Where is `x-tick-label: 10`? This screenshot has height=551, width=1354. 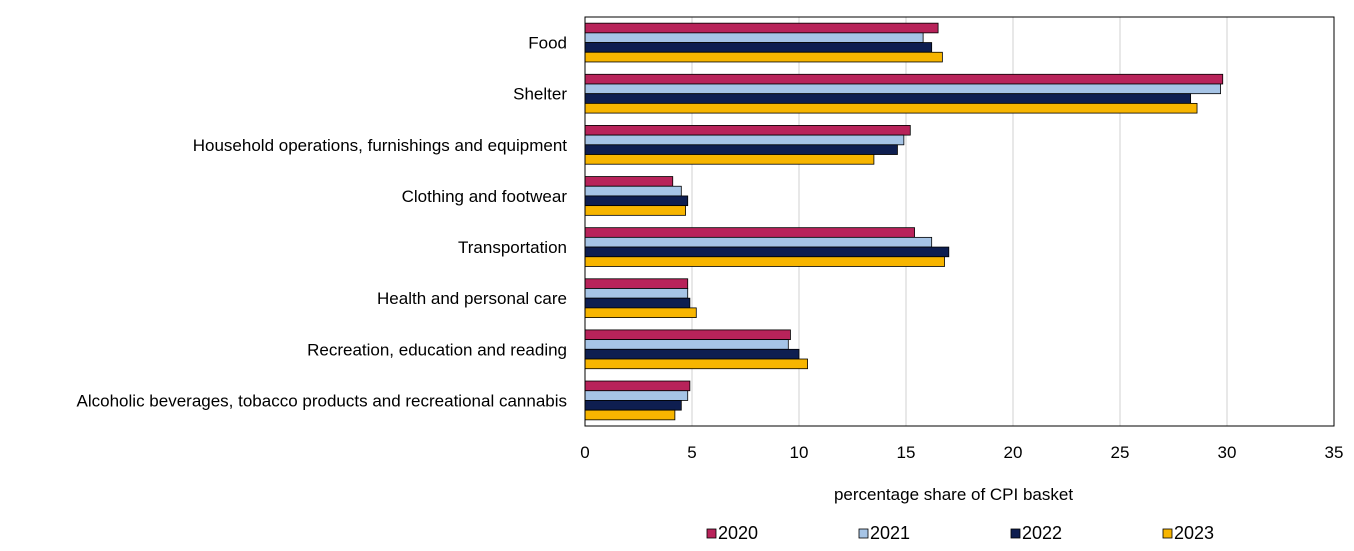 x-tick-label: 10 is located at coordinates (799, 452).